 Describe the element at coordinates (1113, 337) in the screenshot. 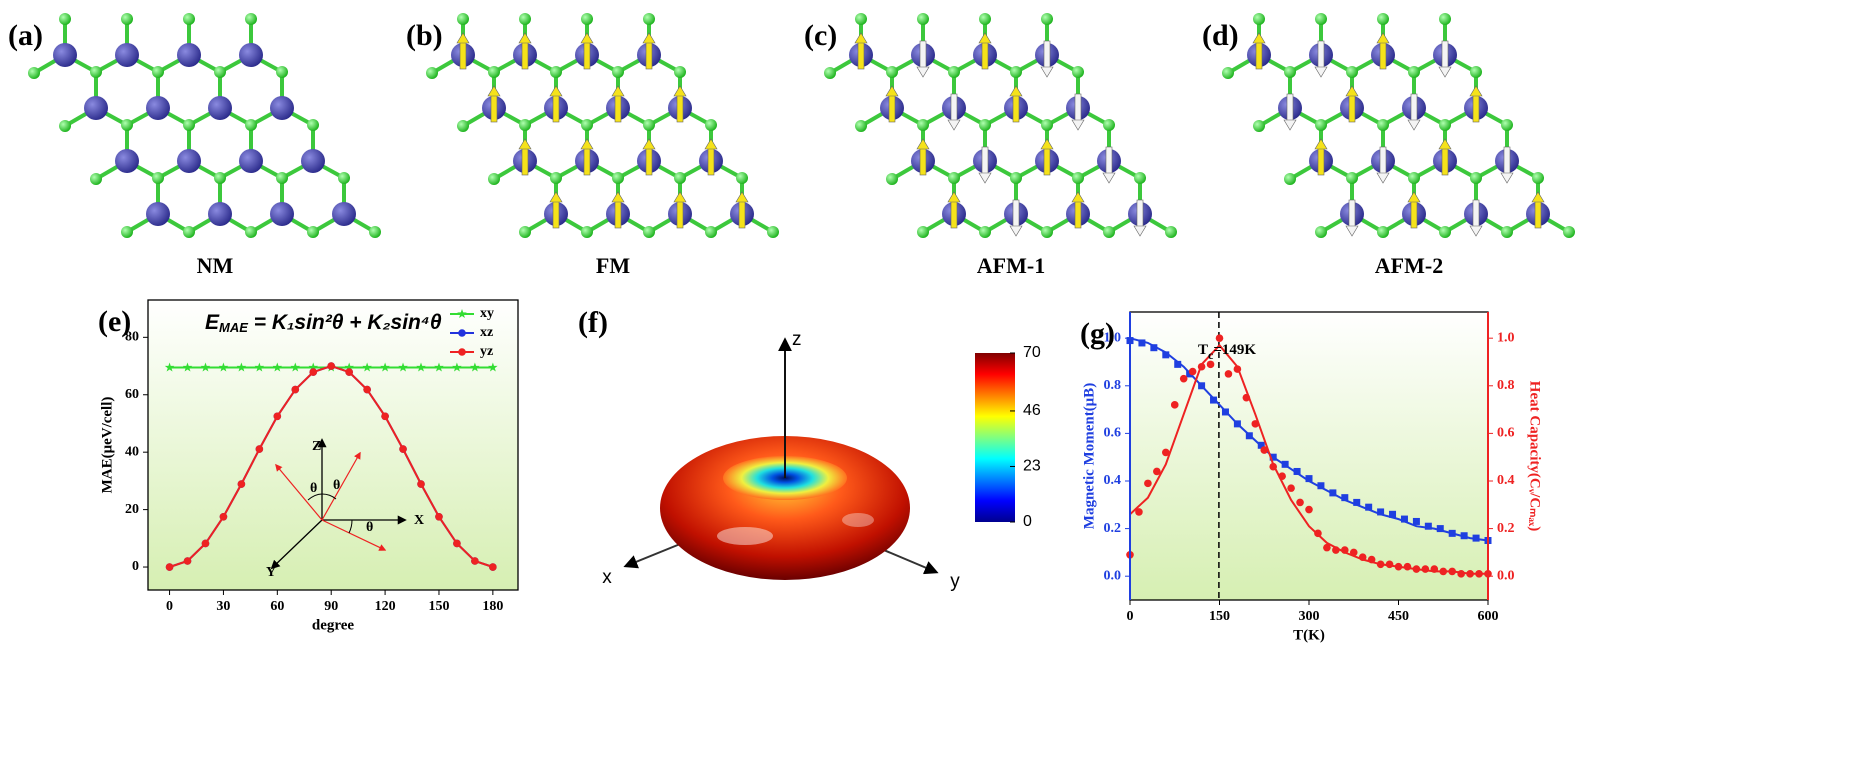

I see `y-tick-label: 1.0` at that location.